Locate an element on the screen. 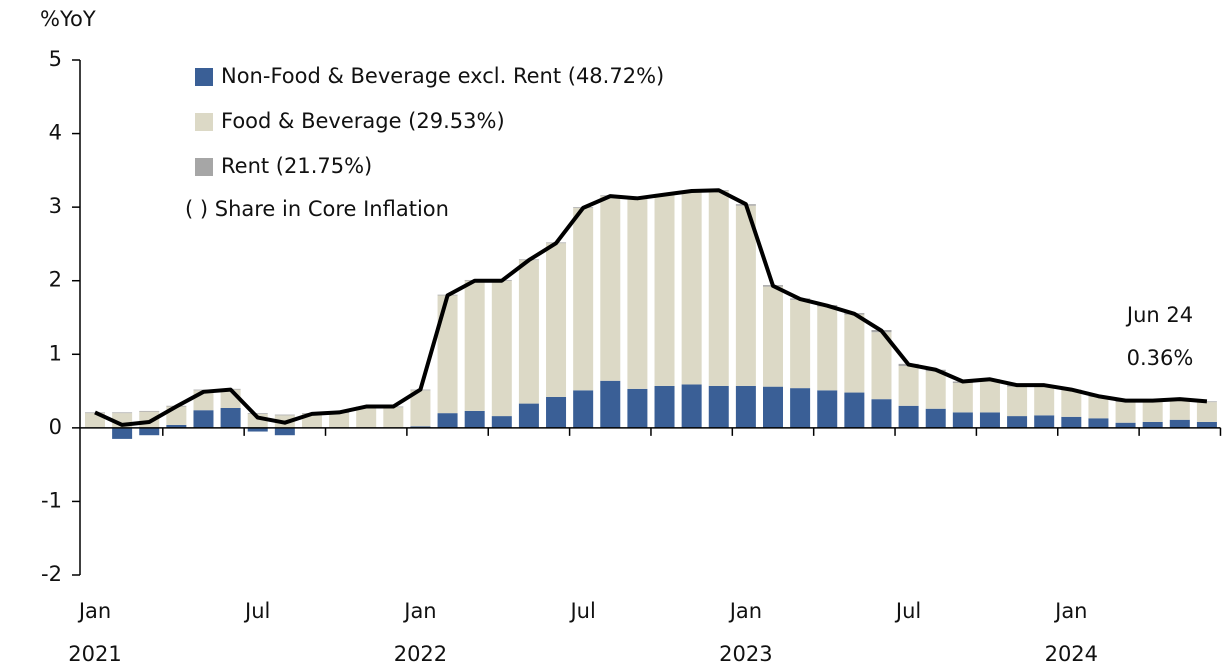  y-tick-label: 1 is located at coordinates (55, 353).